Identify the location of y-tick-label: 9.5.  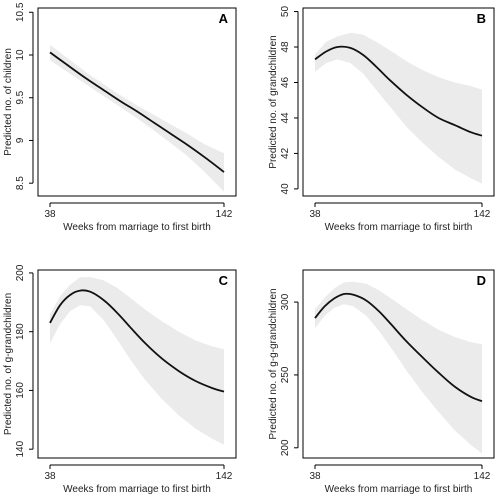
(20, 97).